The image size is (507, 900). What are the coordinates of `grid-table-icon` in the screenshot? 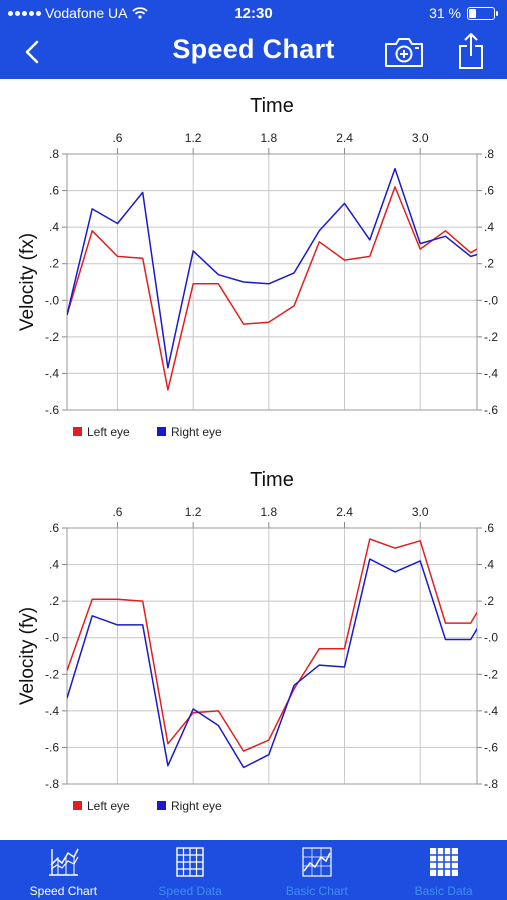 It's located at (190, 862).